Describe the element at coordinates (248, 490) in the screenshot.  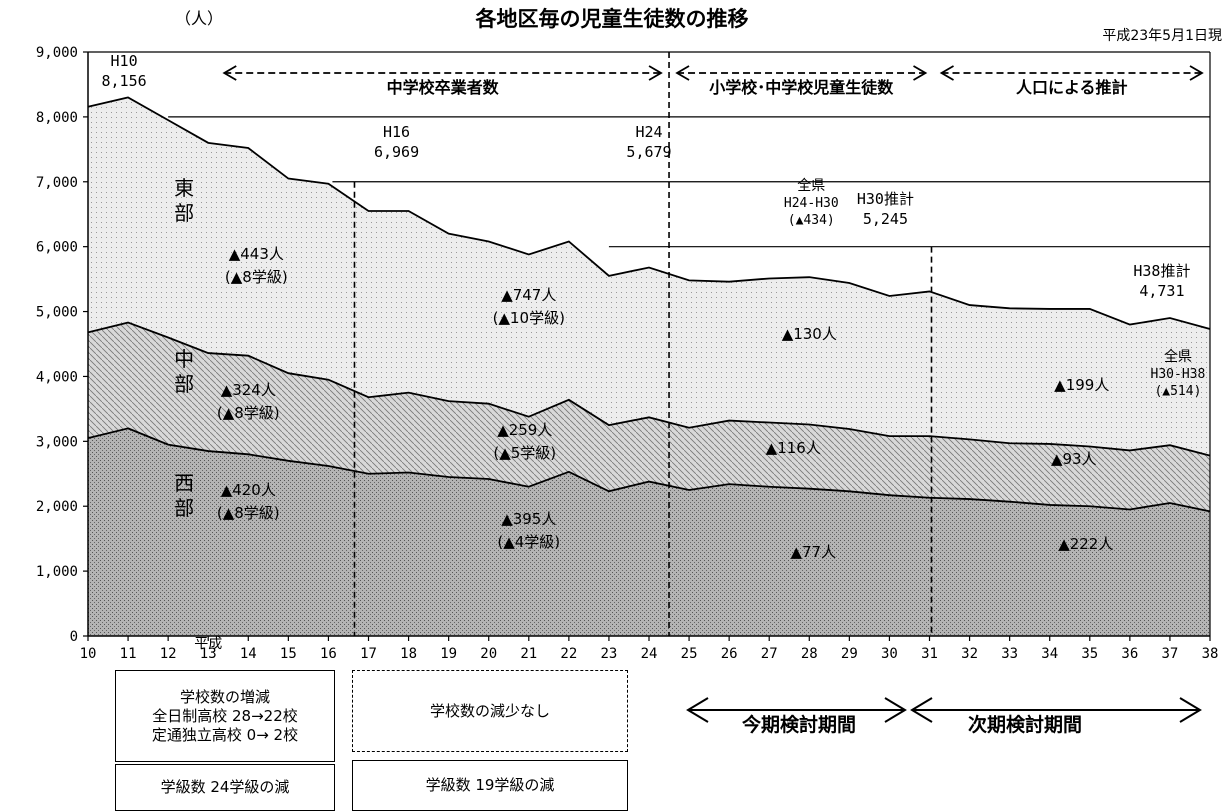
I see `change-students-label: ▲420人` at that location.